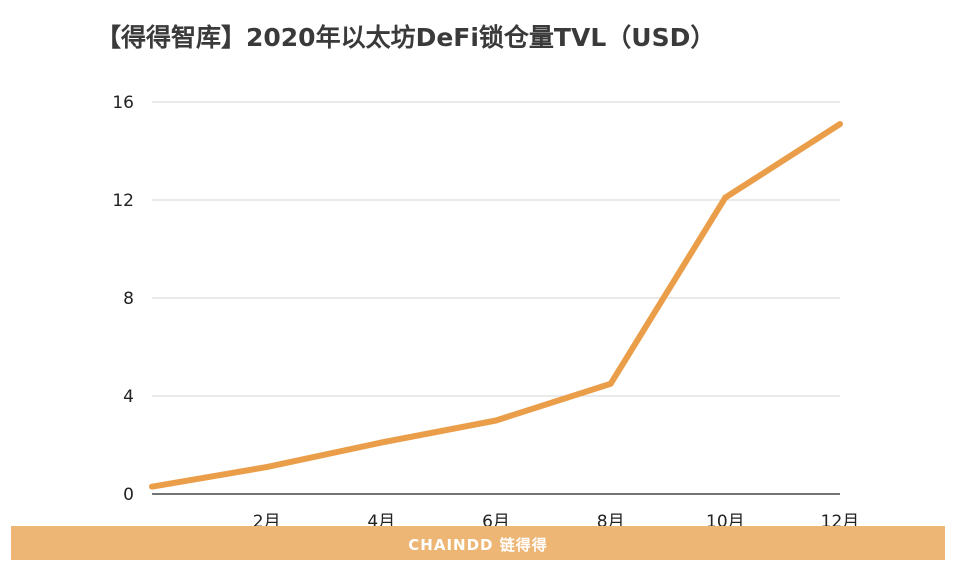 Image resolution: width=960 pixels, height=579 pixels. What do you see at coordinates (128, 397) in the screenshot?
I see `y-tick-label: 4` at bounding box center [128, 397].